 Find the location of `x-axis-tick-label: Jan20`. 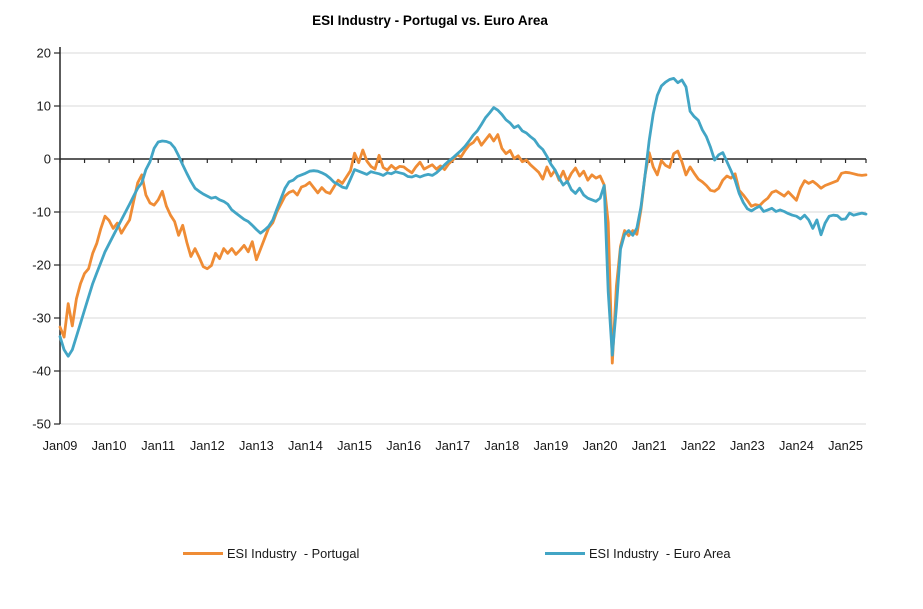

x-axis-tick-label: Jan20 is located at coordinates (600, 445).